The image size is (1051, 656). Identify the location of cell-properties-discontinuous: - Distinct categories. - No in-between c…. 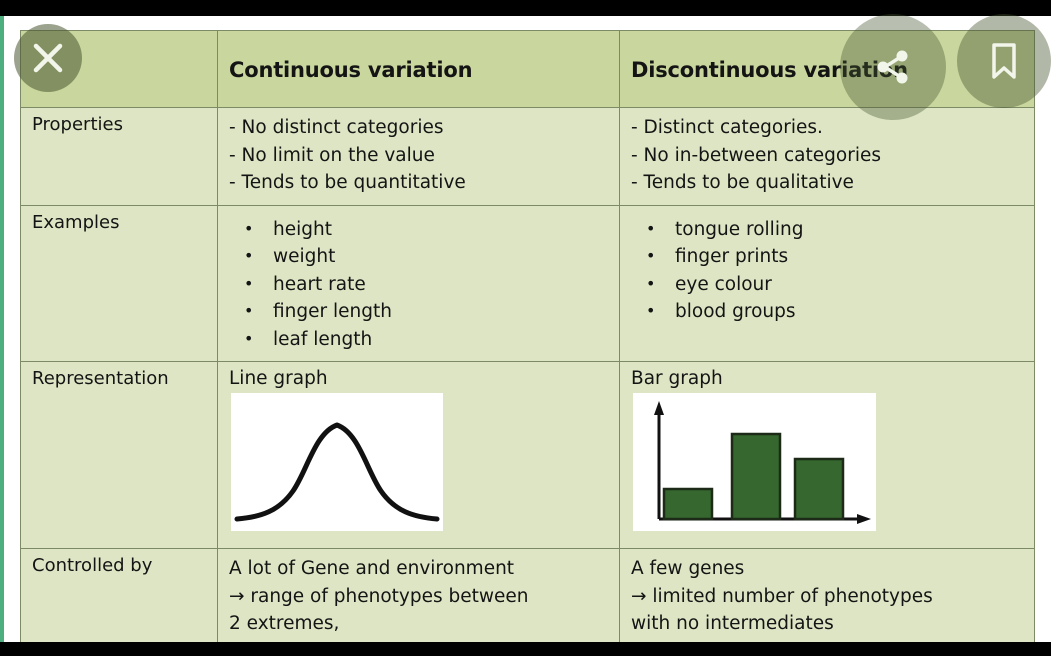
(827, 156).